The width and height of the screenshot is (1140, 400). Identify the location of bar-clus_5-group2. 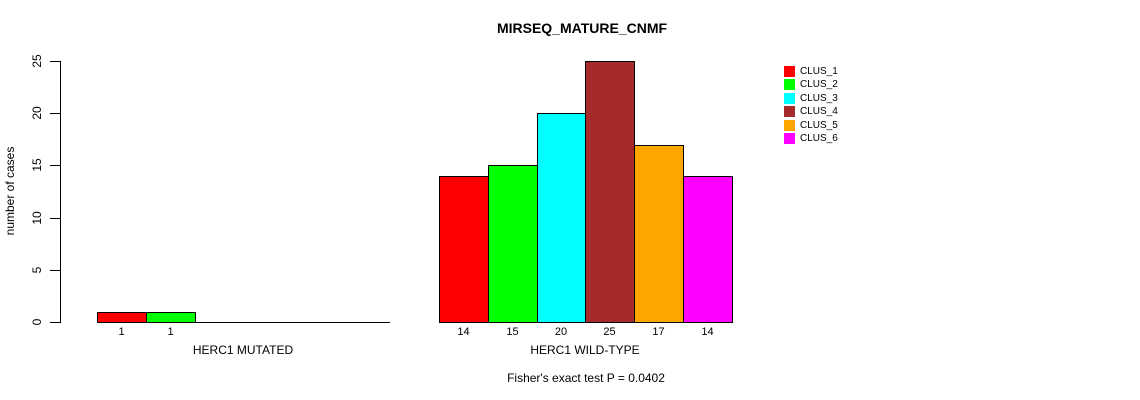
(659, 234).